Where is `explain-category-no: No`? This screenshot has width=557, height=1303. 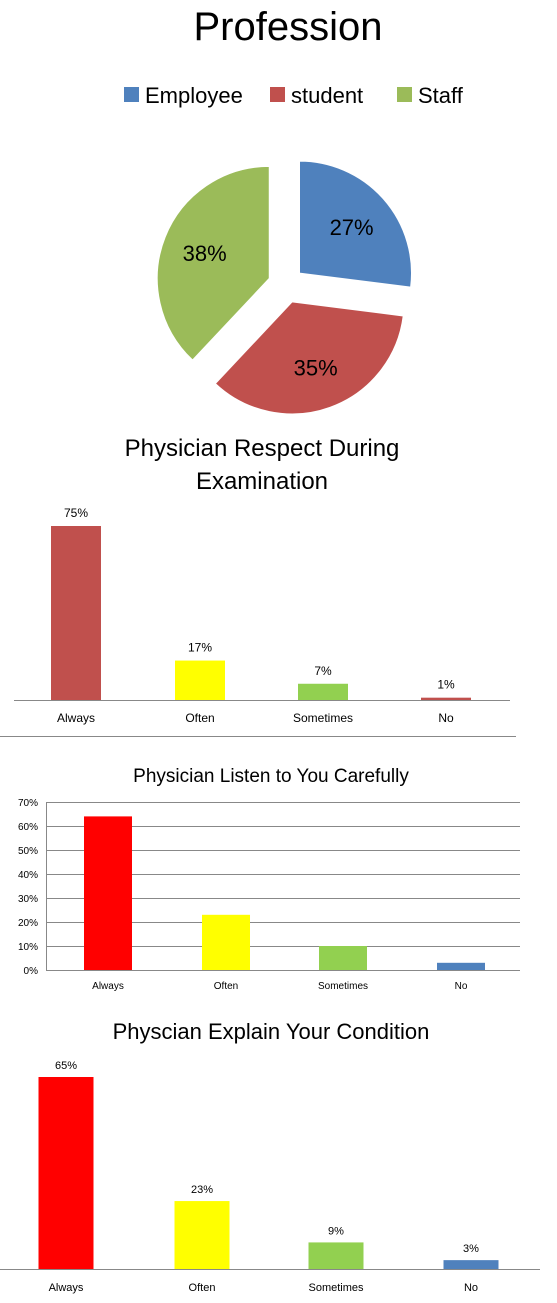
explain-category-no: No is located at coordinates (471, 1288).